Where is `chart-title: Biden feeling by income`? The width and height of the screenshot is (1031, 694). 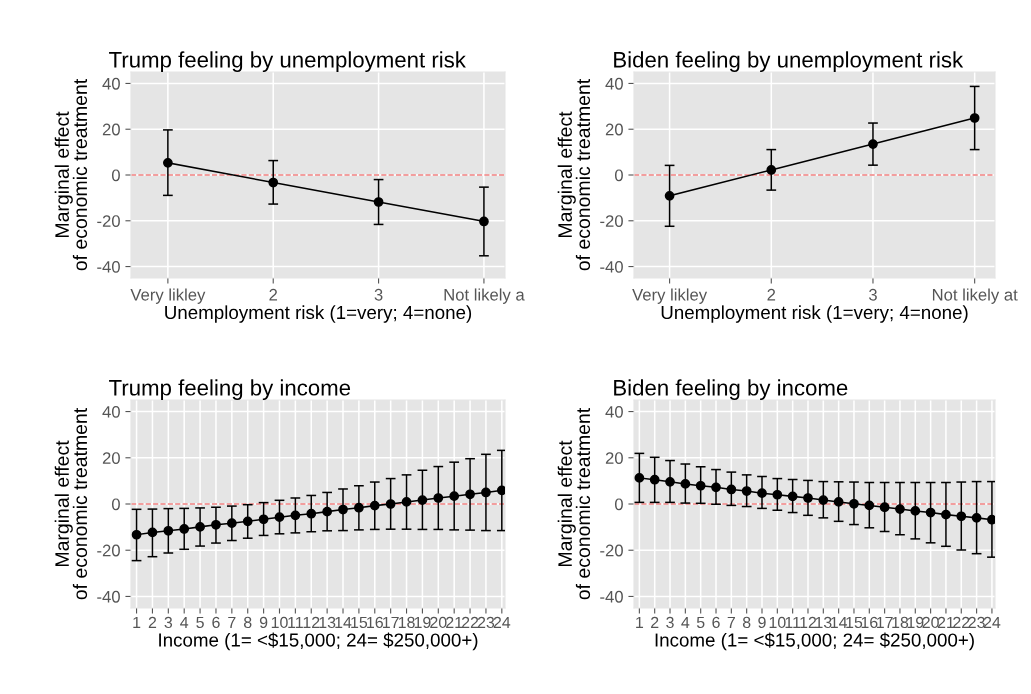
chart-title: Biden feeling by income is located at coordinates (731, 389).